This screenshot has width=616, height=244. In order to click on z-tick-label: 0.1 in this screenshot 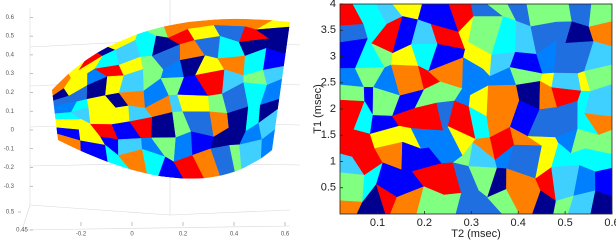, I will do `click(10, 112)`.